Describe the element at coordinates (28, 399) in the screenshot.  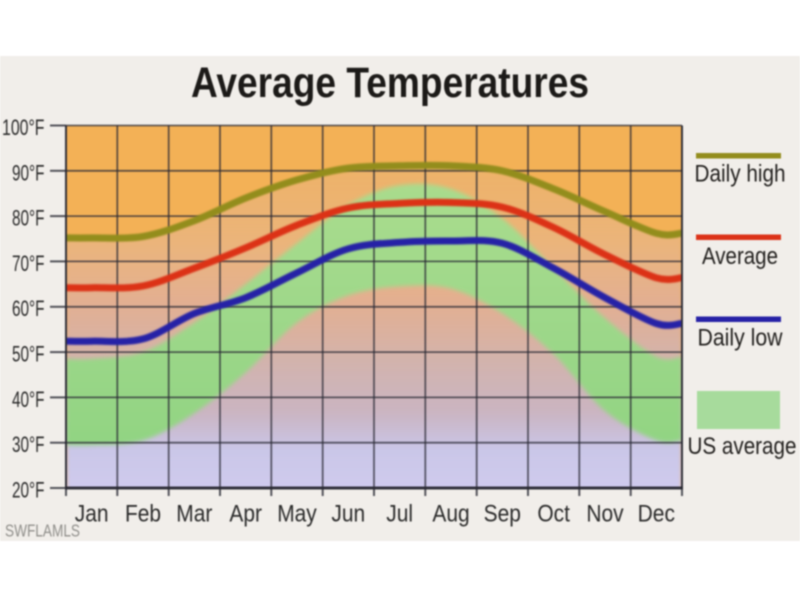
I see `svg-text: 40°F` at that location.